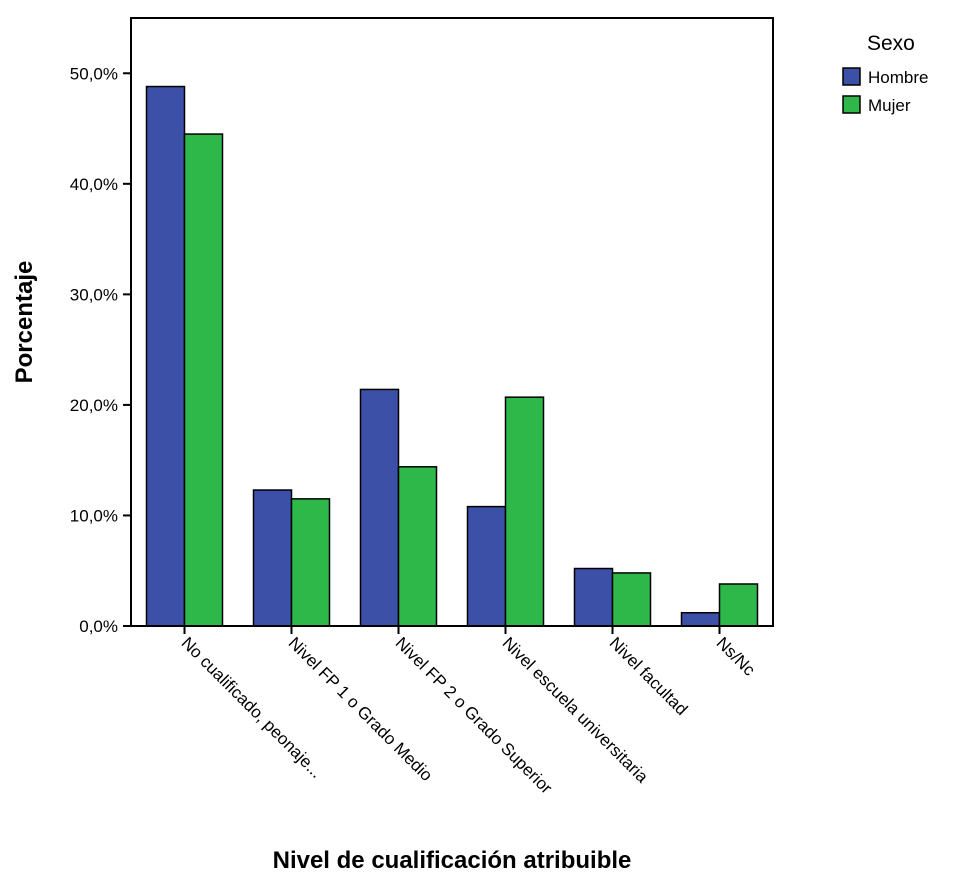 This screenshot has width=958, height=885. I want to click on y-tick-label: 30,0%, so click(94, 294).